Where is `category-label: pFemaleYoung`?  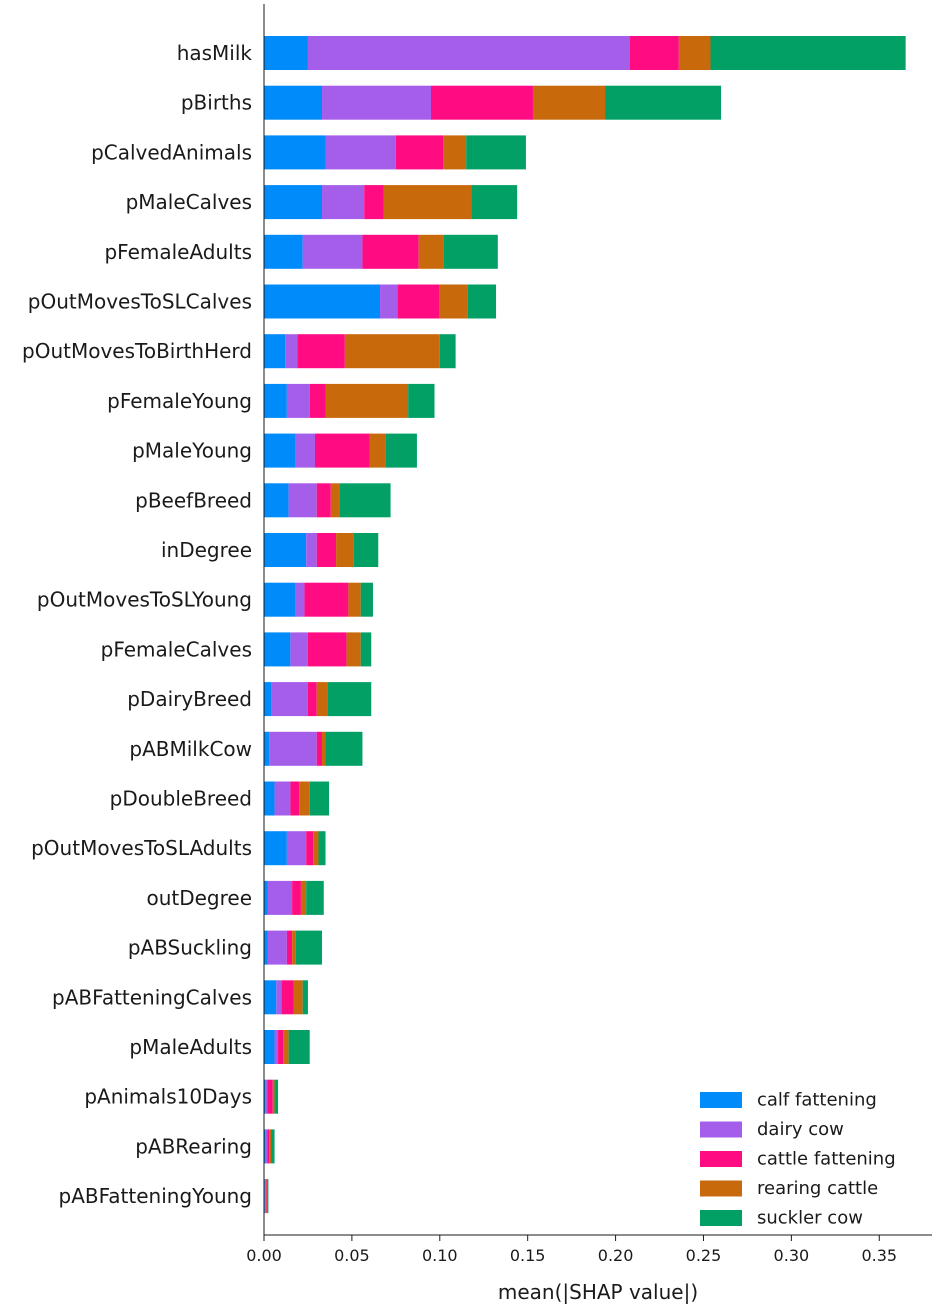 category-label: pFemaleYoung is located at coordinates (179, 401).